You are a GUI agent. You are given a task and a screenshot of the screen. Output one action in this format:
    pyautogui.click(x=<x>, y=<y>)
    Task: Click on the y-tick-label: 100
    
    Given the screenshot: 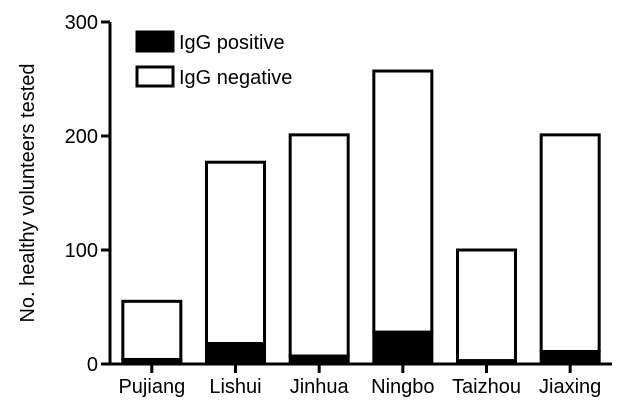 What is the action you would take?
    pyautogui.click(x=81, y=251)
    